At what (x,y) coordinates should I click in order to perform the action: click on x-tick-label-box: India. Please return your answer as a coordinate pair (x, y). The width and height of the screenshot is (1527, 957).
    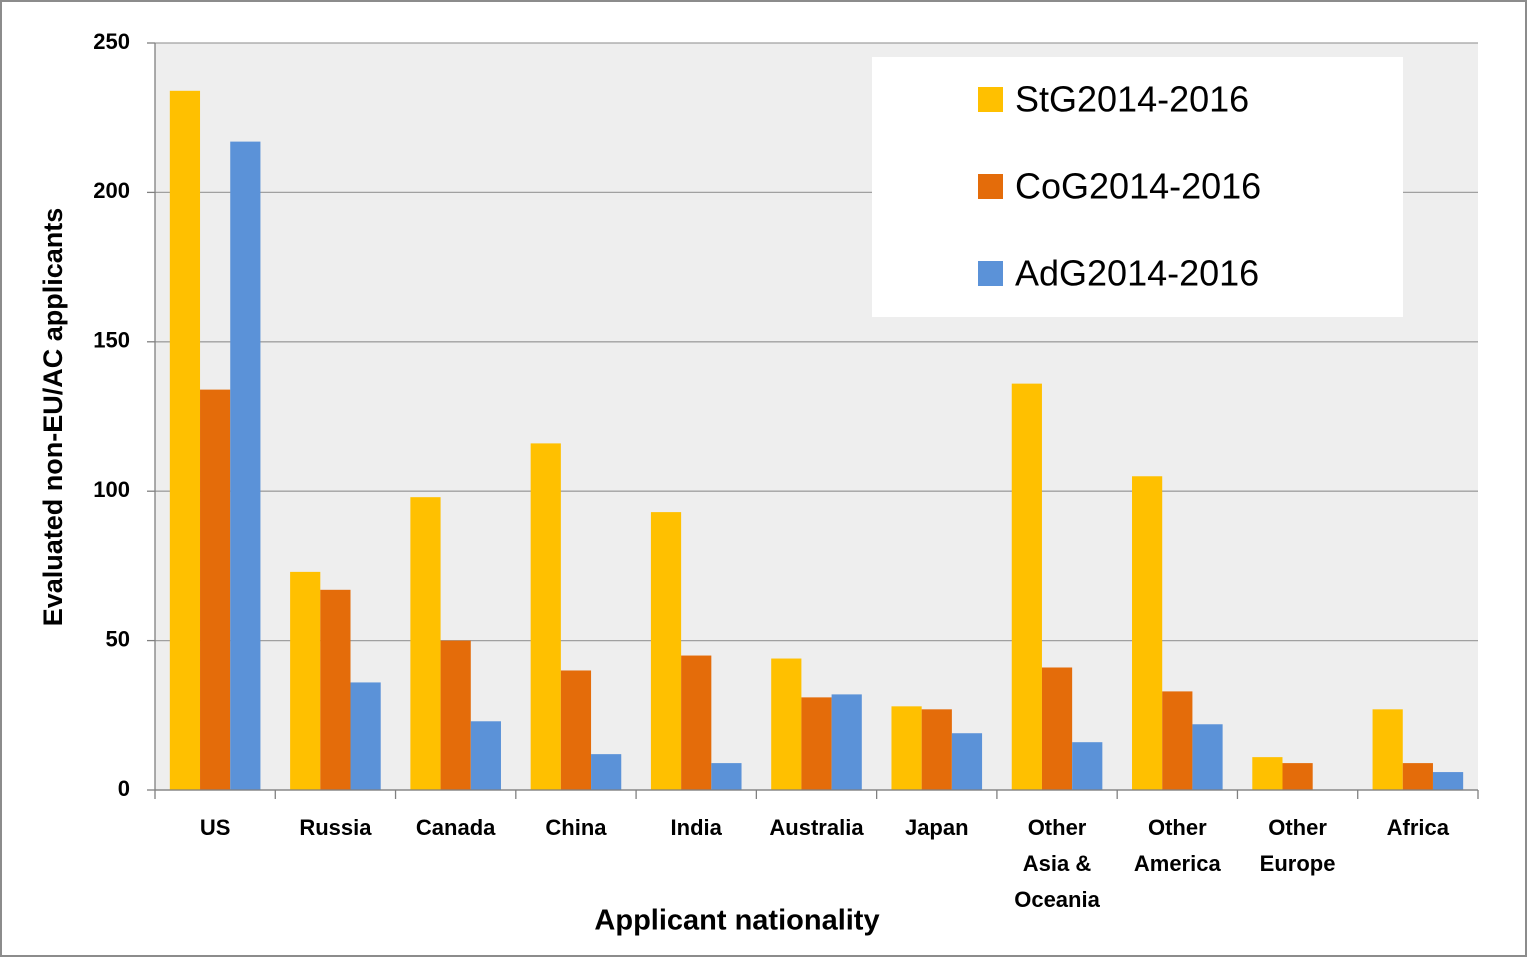
    Looking at the image, I should click on (696, 827).